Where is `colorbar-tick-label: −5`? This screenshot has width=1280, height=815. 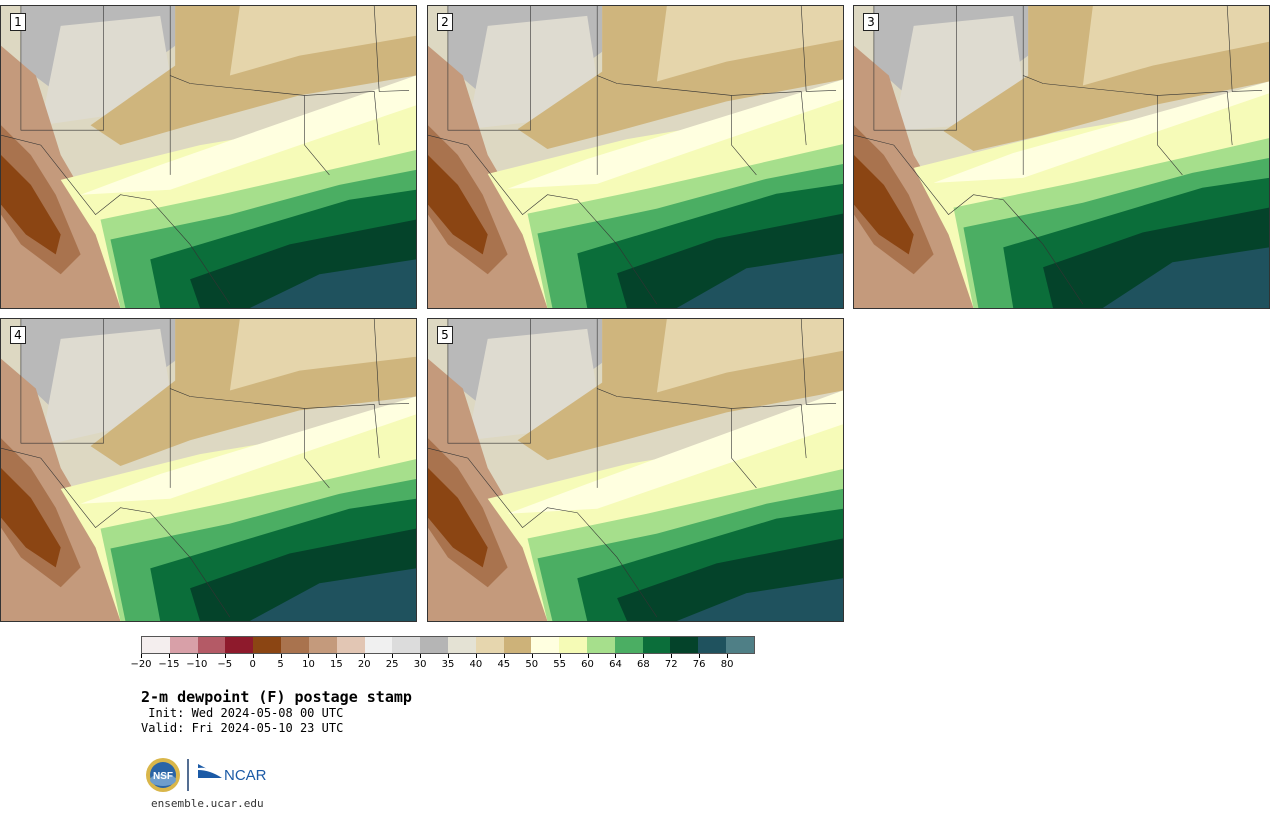 colorbar-tick-label: −5 is located at coordinates (225, 664).